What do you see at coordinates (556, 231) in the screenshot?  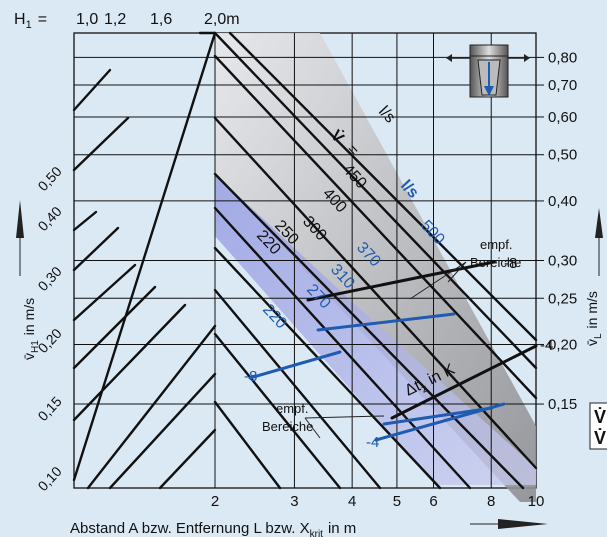 I see `right-tick-labels: 0,15 0,20 0,25 0,30 0,40 0,50 0,60 0,70 0,80` at bounding box center [556, 231].